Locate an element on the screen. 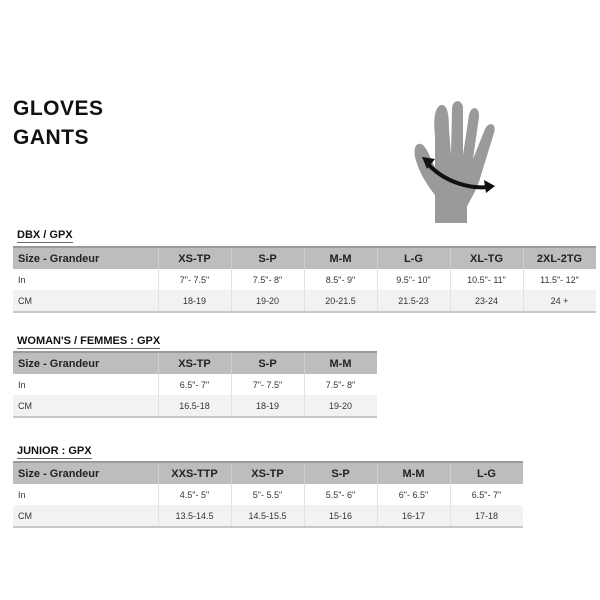 The height and width of the screenshot is (600, 600). table-cell: 20-21.5 is located at coordinates (340, 301).